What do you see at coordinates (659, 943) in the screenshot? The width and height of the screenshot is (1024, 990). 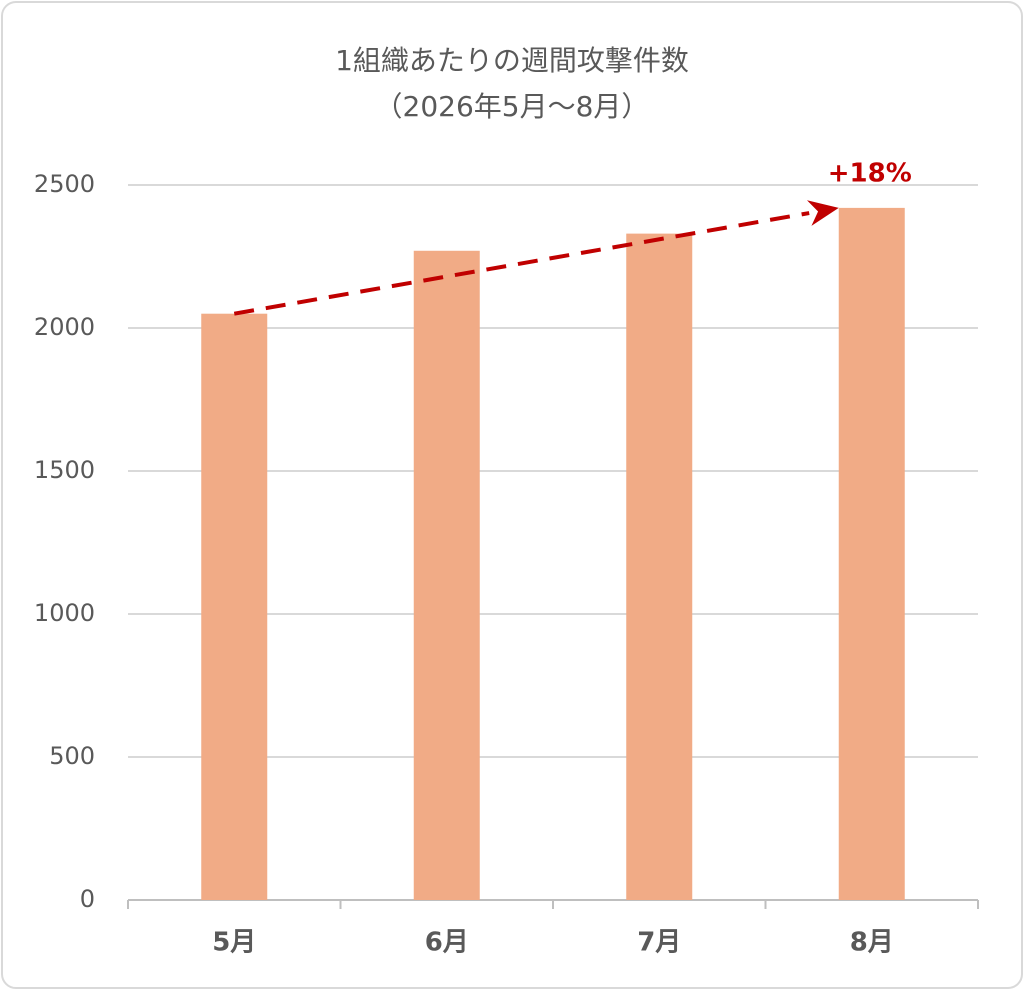 I see `x-tick-label: 7月` at bounding box center [659, 943].